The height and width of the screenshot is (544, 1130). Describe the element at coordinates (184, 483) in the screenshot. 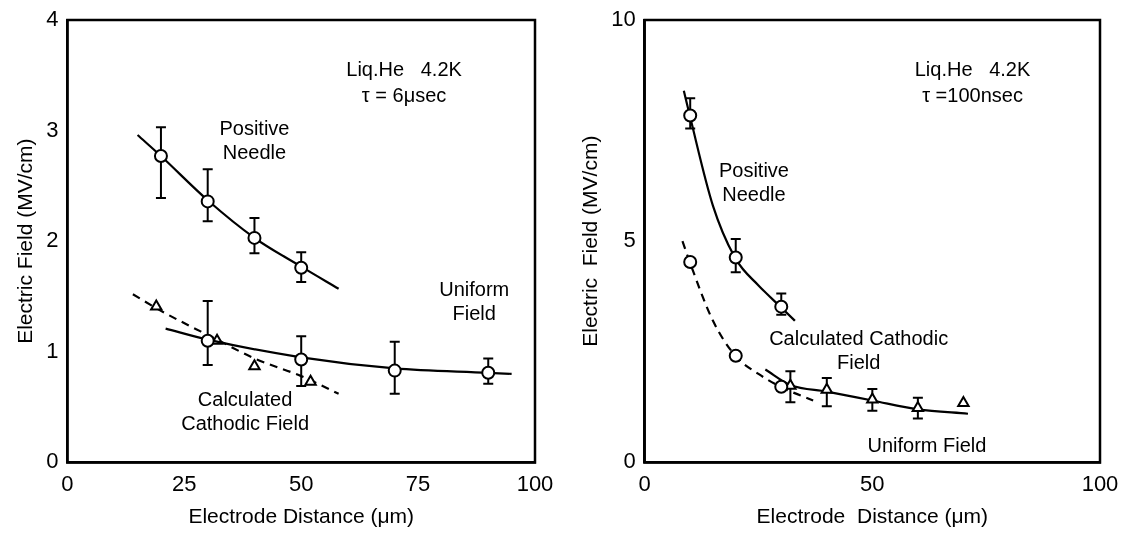

I see `x-tick-label: 25` at that location.